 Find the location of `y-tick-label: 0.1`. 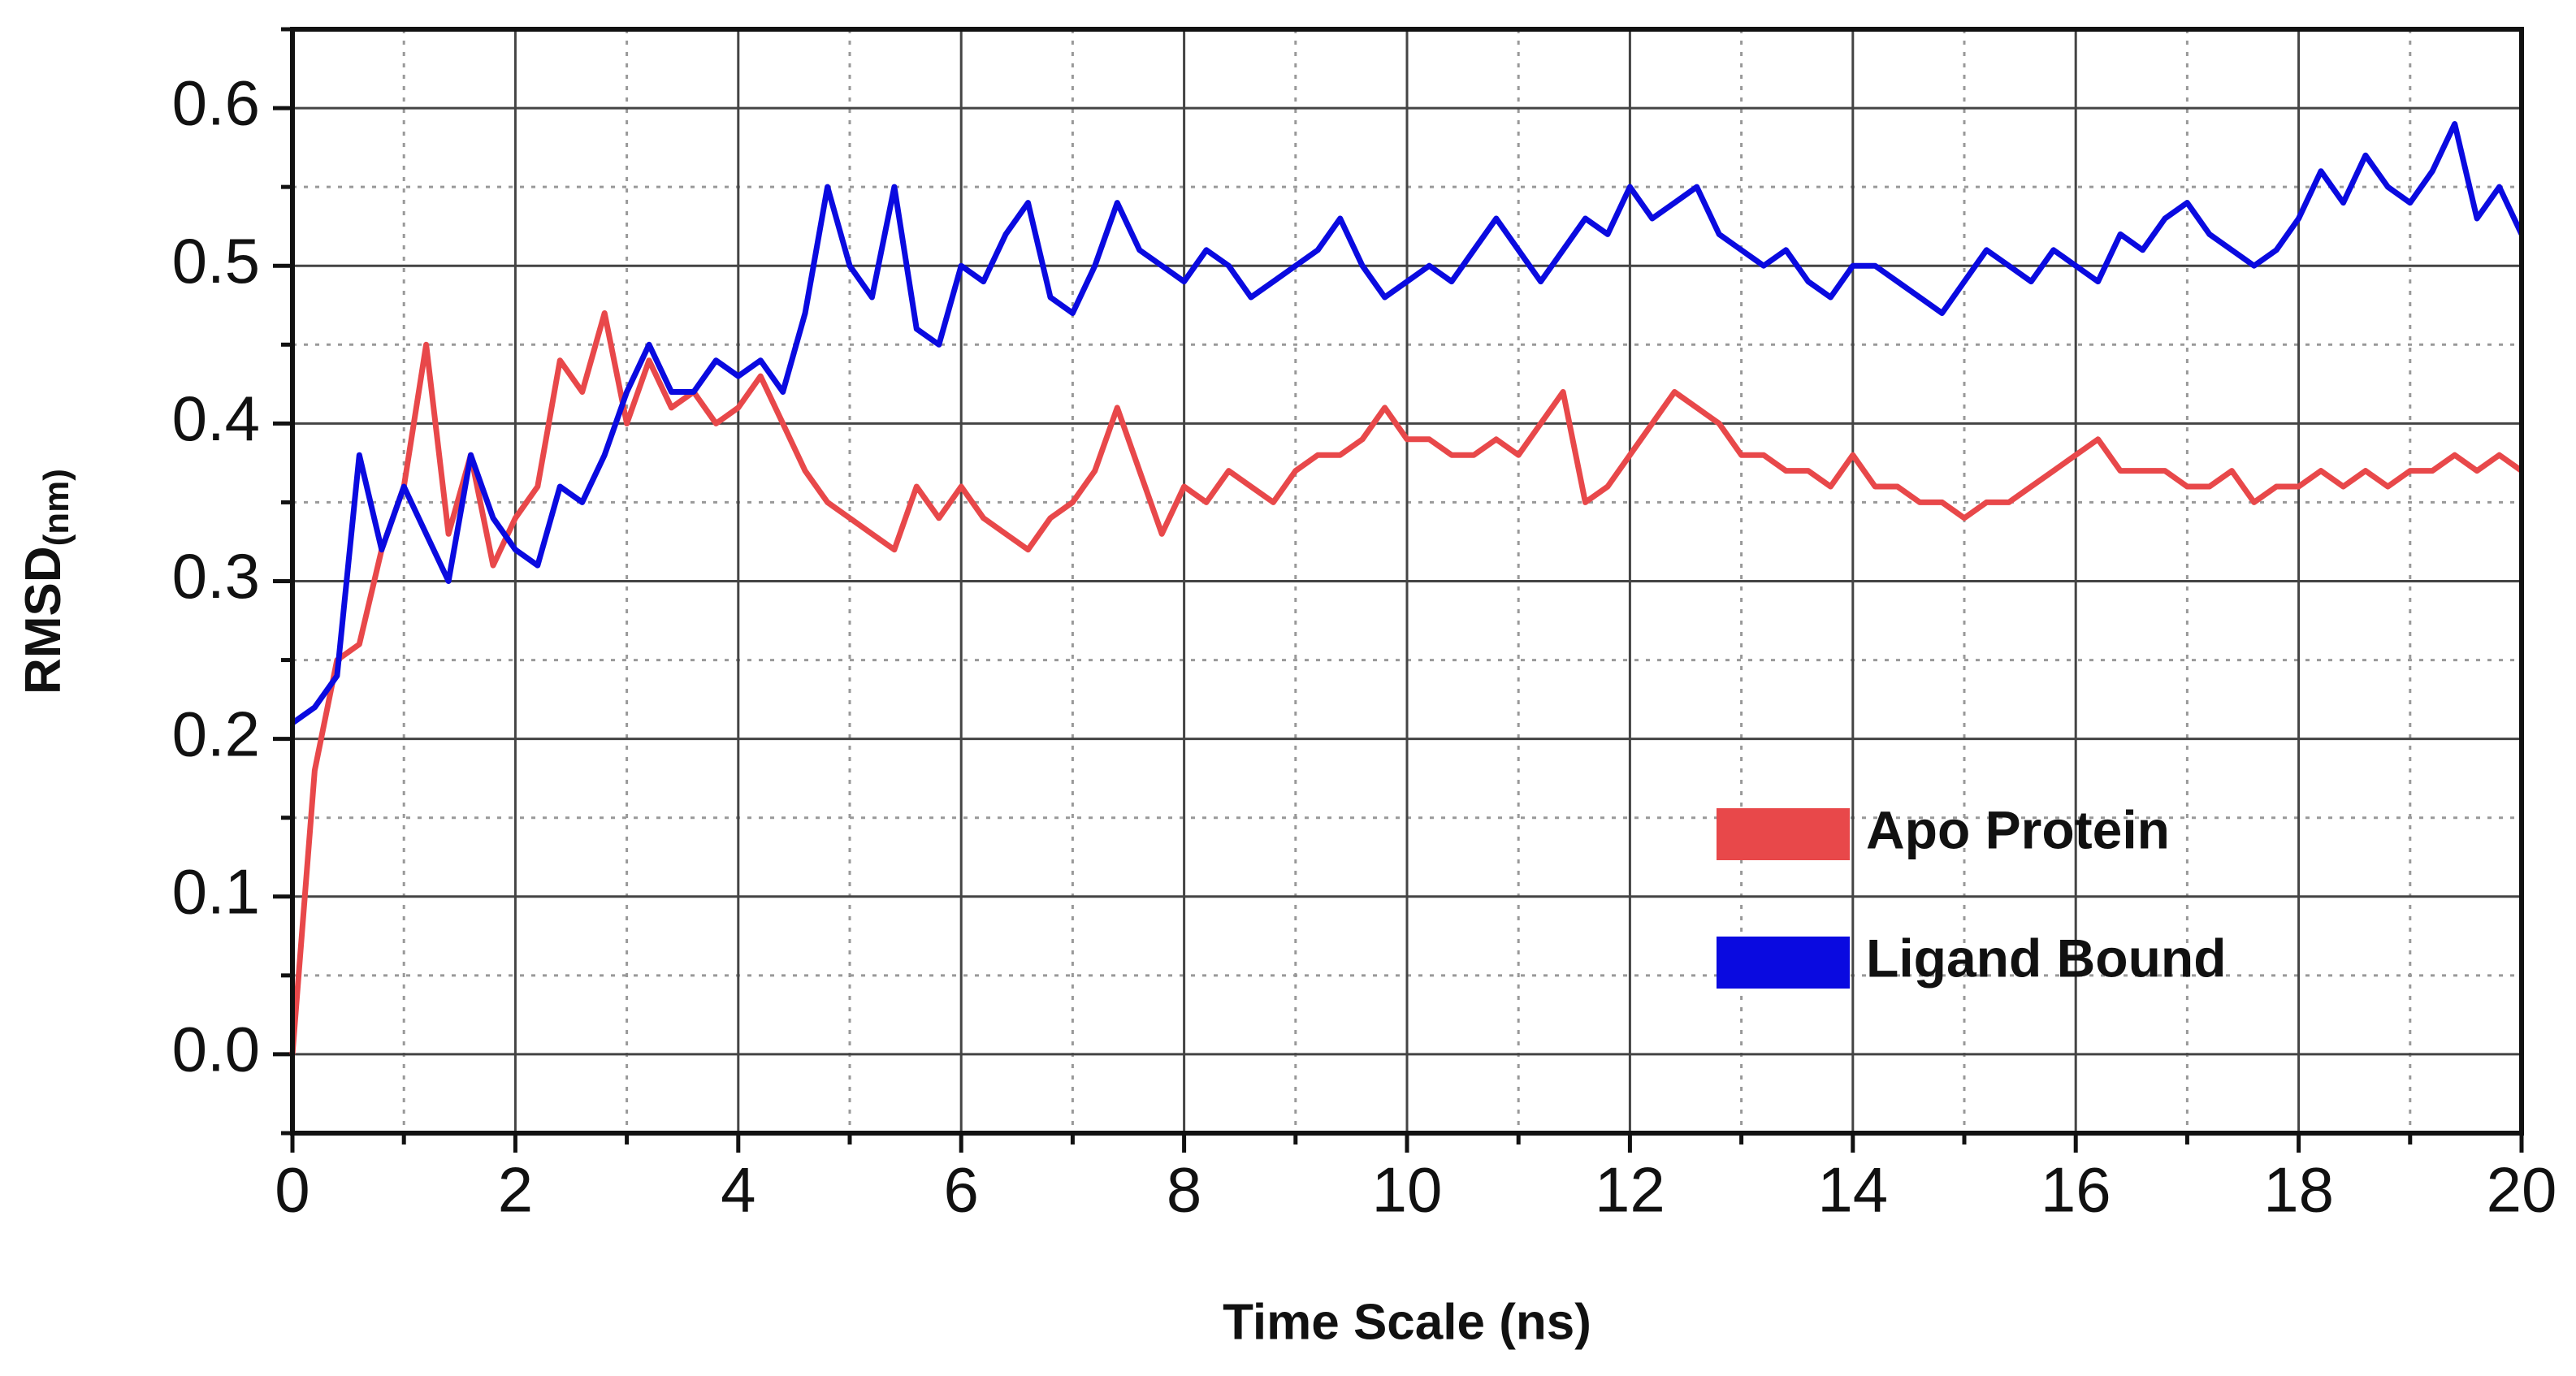

y-tick-label: 0.1 is located at coordinates (216, 891).